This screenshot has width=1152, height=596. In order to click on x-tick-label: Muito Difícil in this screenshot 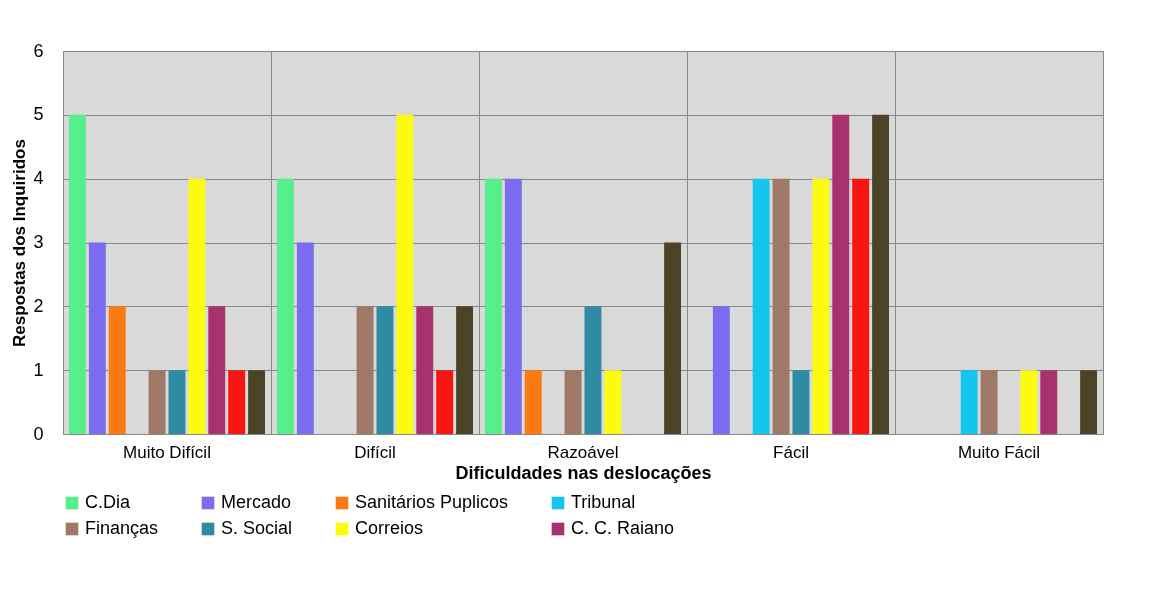, I will do `click(167, 452)`.